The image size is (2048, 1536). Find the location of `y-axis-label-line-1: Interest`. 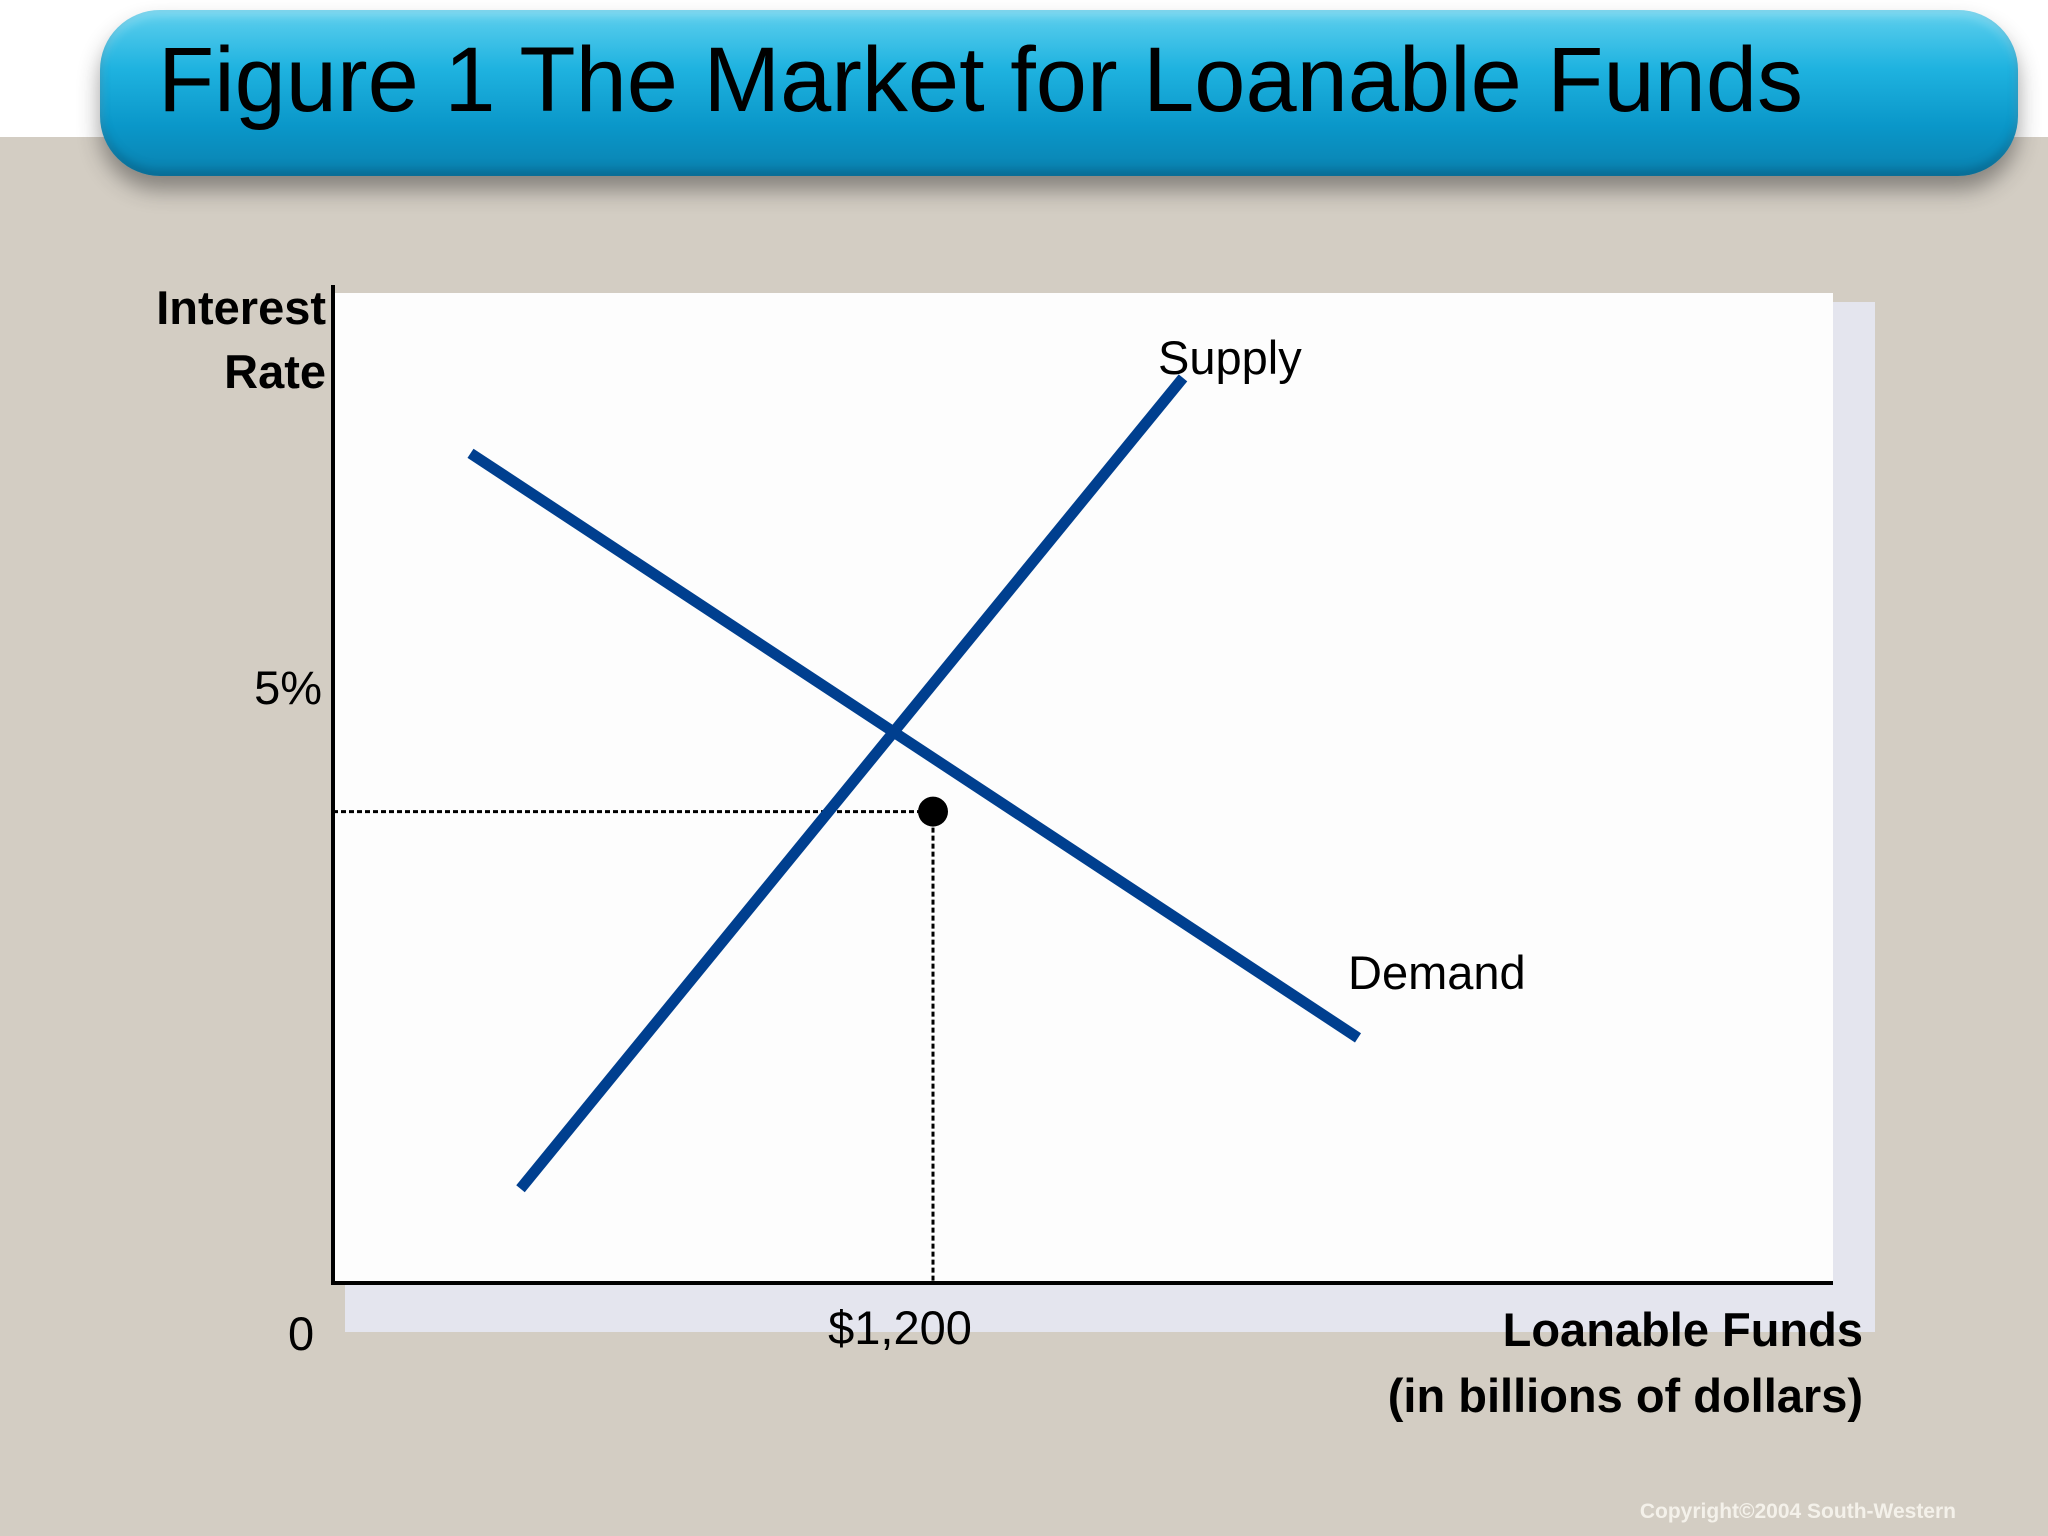

y-axis-label-line-1: Interest is located at coordinates (241, 307).